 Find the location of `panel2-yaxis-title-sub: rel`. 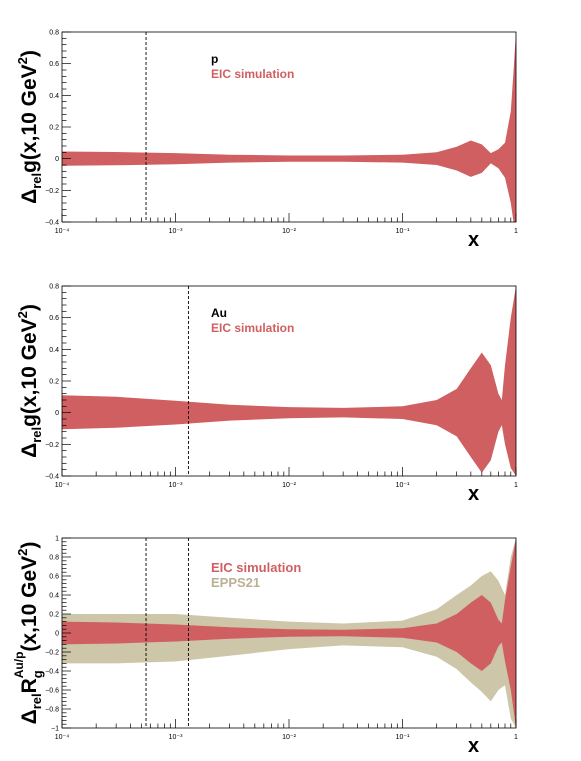

panel2-yaxis-title-sub: rel is located at coordinates (36, 435).